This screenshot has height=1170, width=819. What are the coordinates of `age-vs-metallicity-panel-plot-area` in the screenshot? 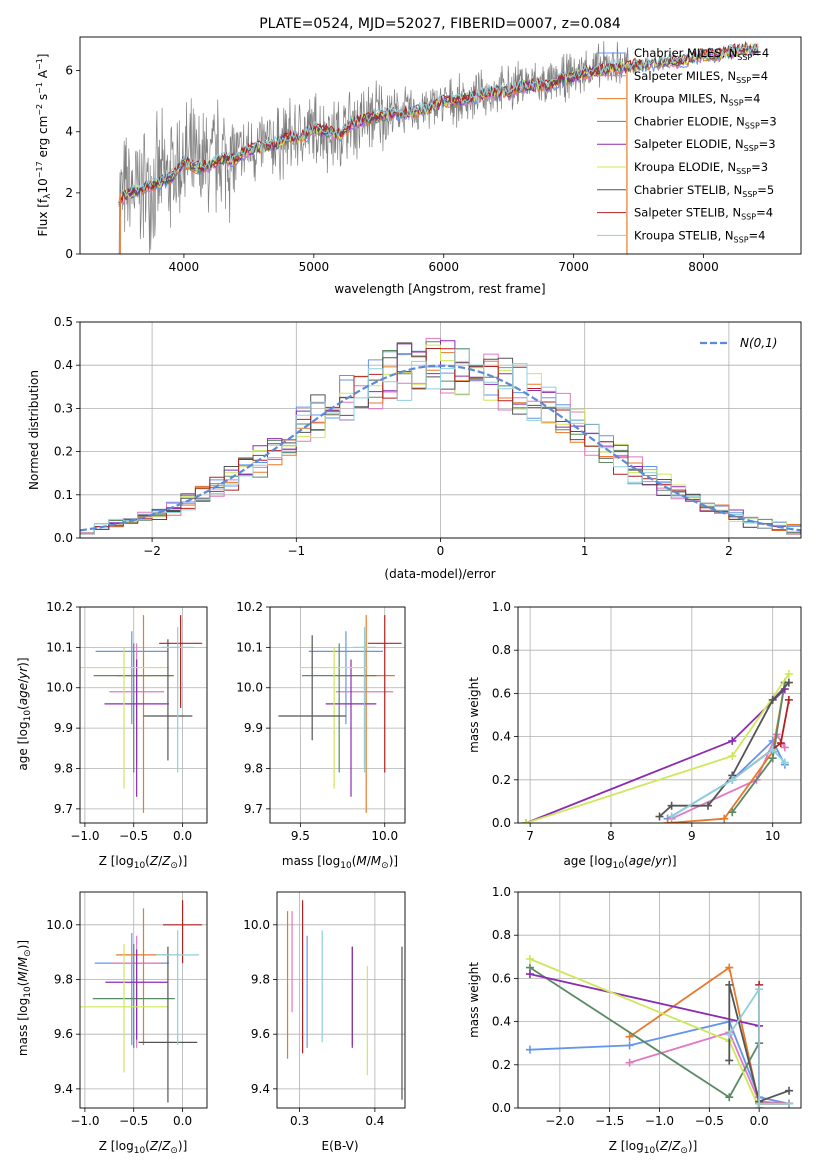 It's located at (141, 714).